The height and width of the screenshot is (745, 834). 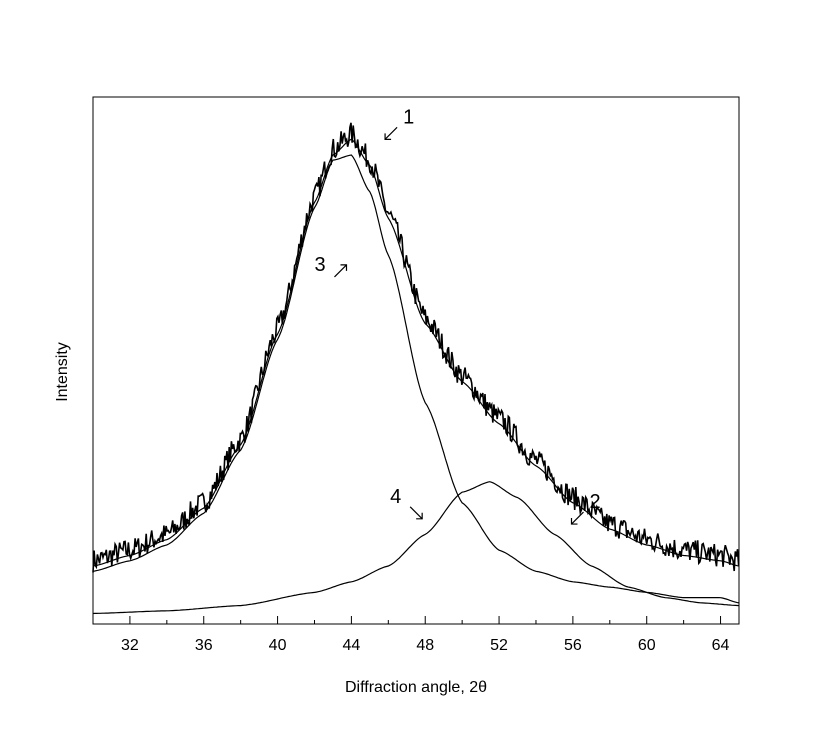 I want to click on x-tick-label: 36, so click(x=204, y=645).